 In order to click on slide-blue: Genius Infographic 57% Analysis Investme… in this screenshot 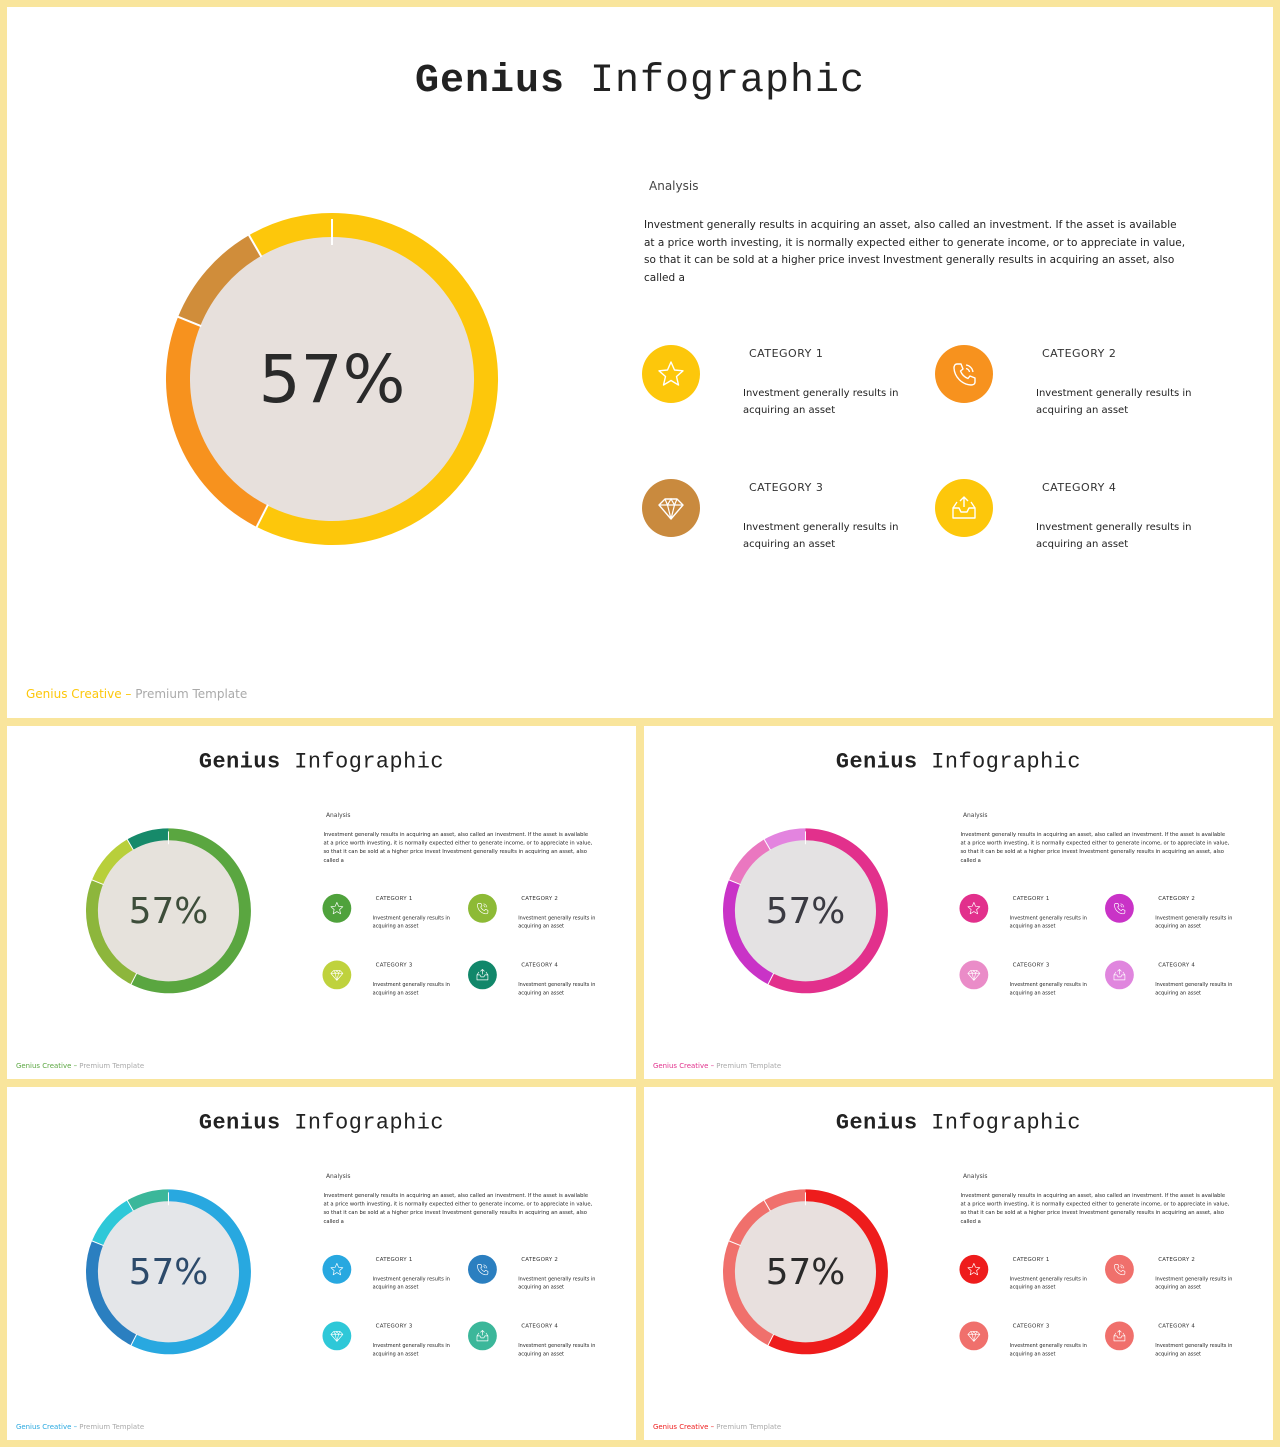, I will do `click(321, 1263)`.